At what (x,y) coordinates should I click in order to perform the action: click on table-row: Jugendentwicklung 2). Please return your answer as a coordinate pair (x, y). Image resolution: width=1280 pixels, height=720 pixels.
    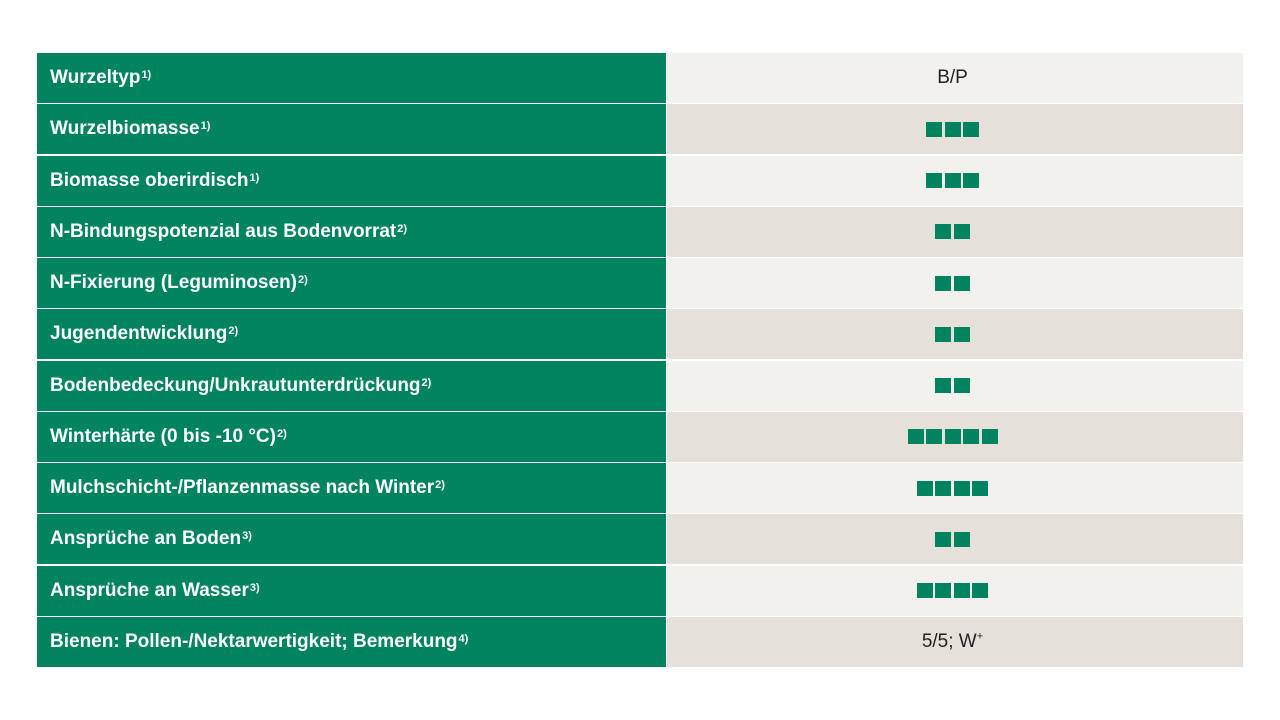
    Looking at the image, I should click on (640, 334).